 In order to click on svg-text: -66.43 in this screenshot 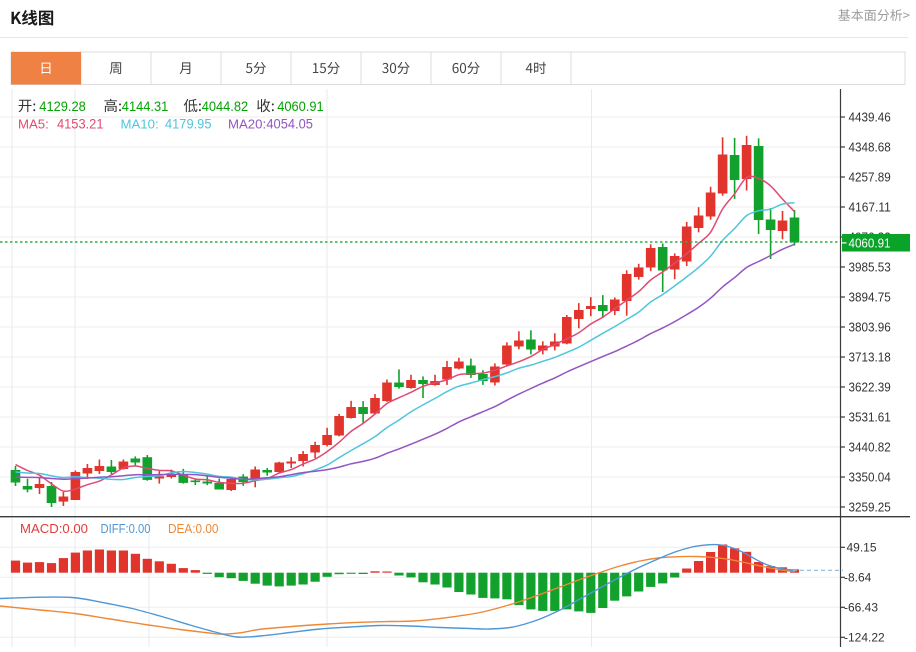, I will do `click(861, 608)`.